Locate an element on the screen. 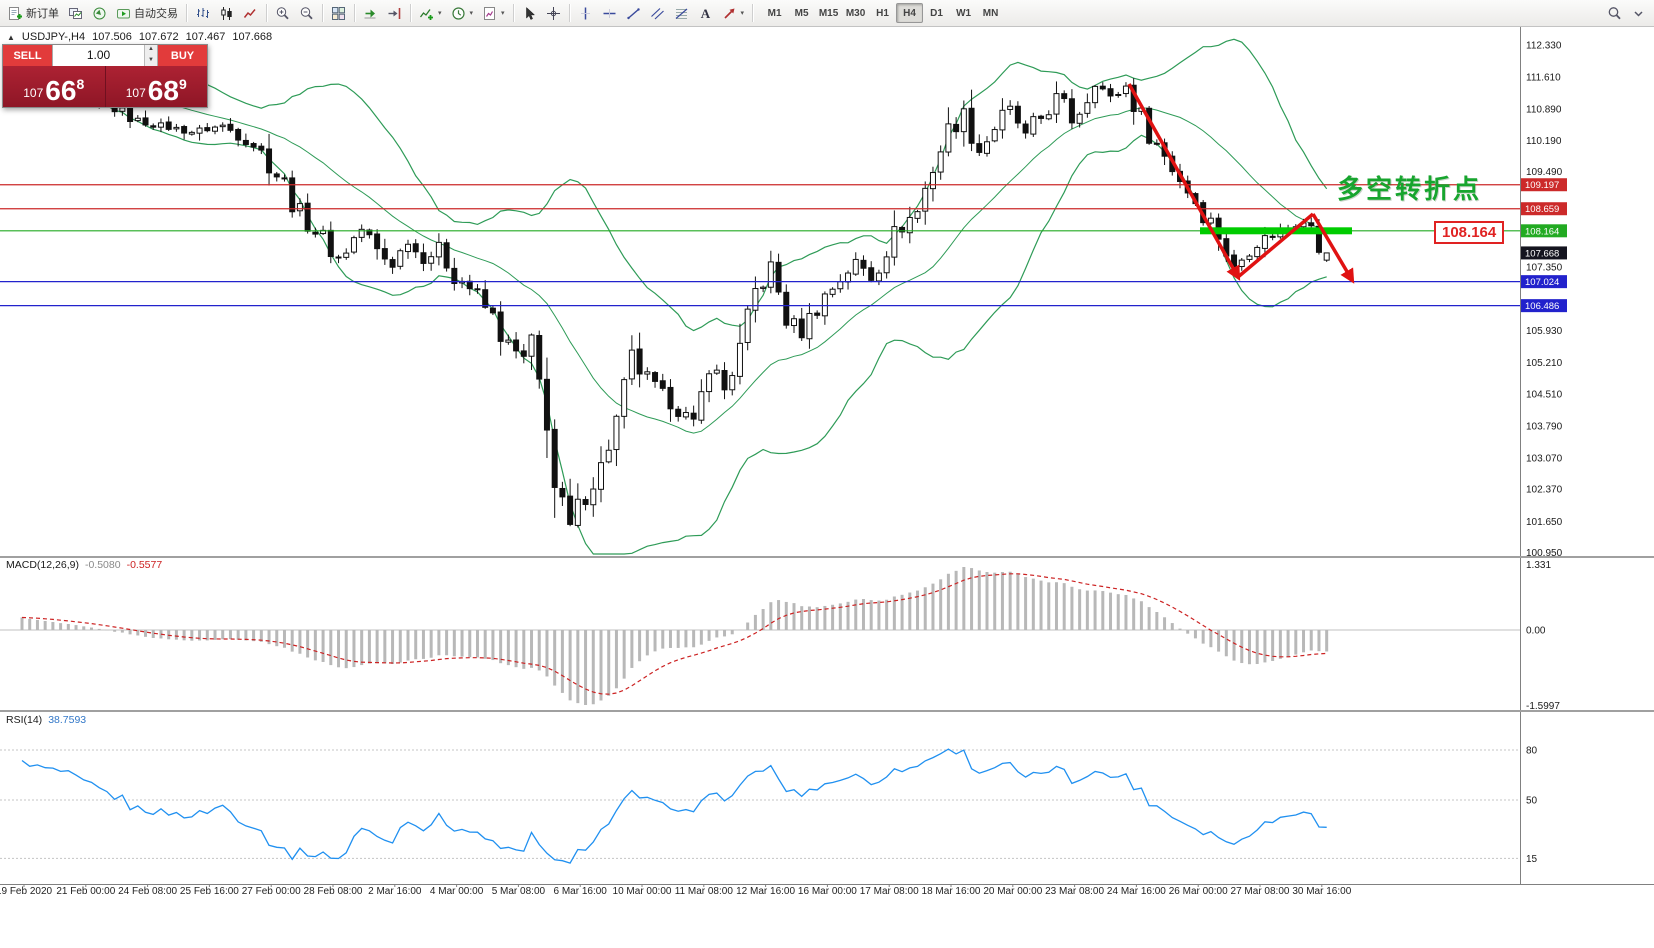 The height and width of the screenshot is (948, 1654). price-tick-label: 104.510 is located at coordinates (1544, 394).